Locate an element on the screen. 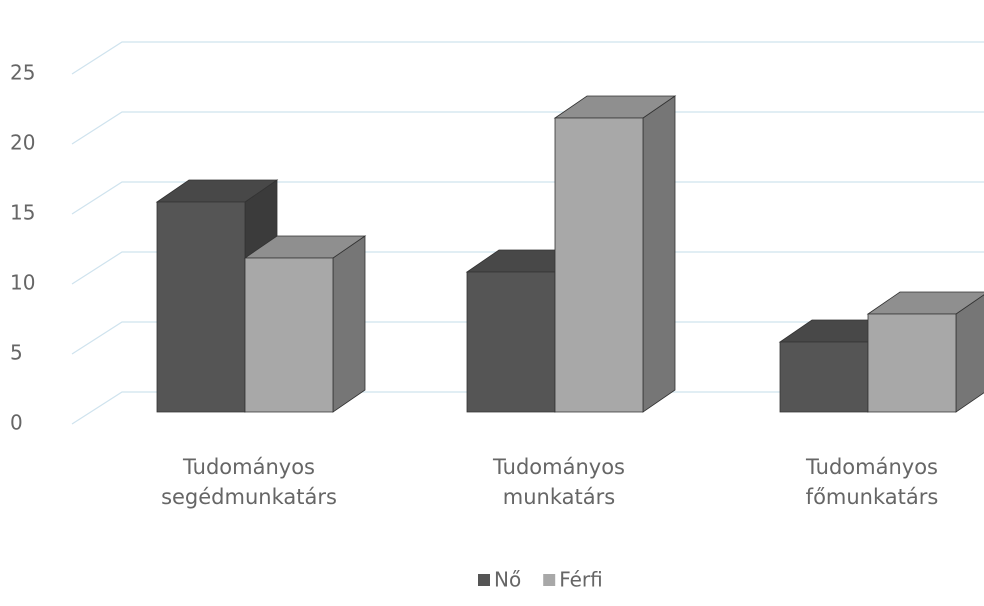 This screenshot has height=606, width=984. y-tick-label: 10 is located at coordinates (22, 283).